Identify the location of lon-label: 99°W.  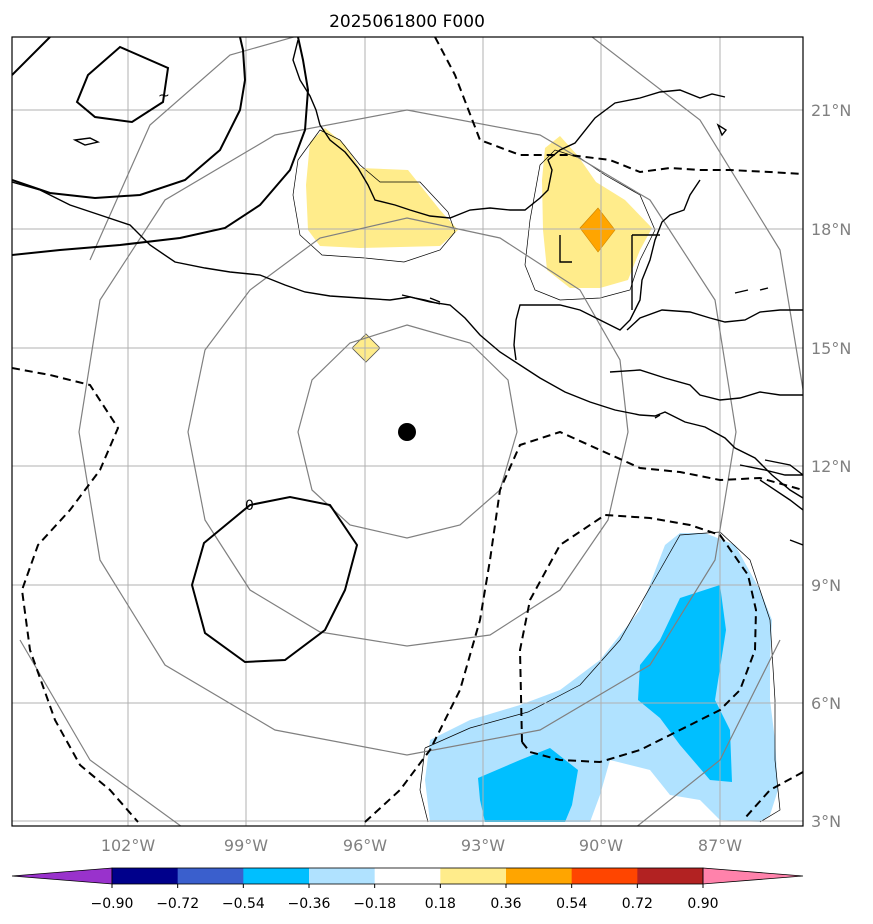
(246, 845).